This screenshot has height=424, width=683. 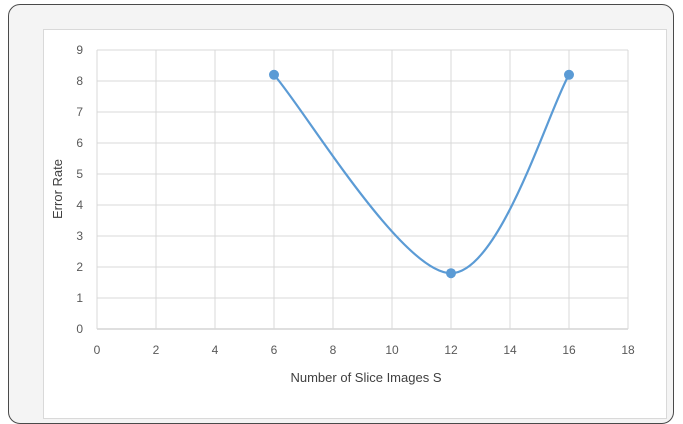 What do you see at coordinates (79, 112) in the screenshot?
I see `y-tick-label: 7` at bounding box center [79, 112].